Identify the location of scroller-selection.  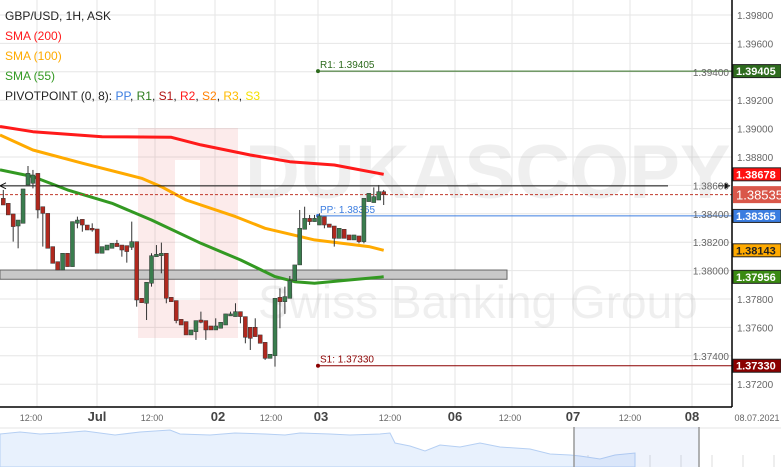
(636, 447).